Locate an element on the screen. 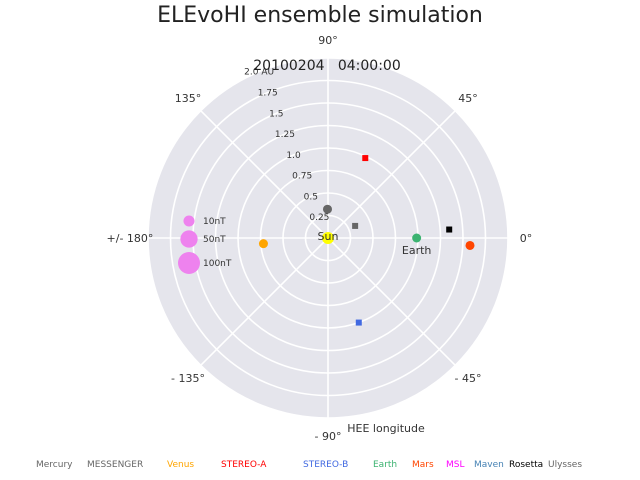 Image resolution: width=640 pixels, height=480 pixels. marker-stereo-b is located at coordinates (358, 322).